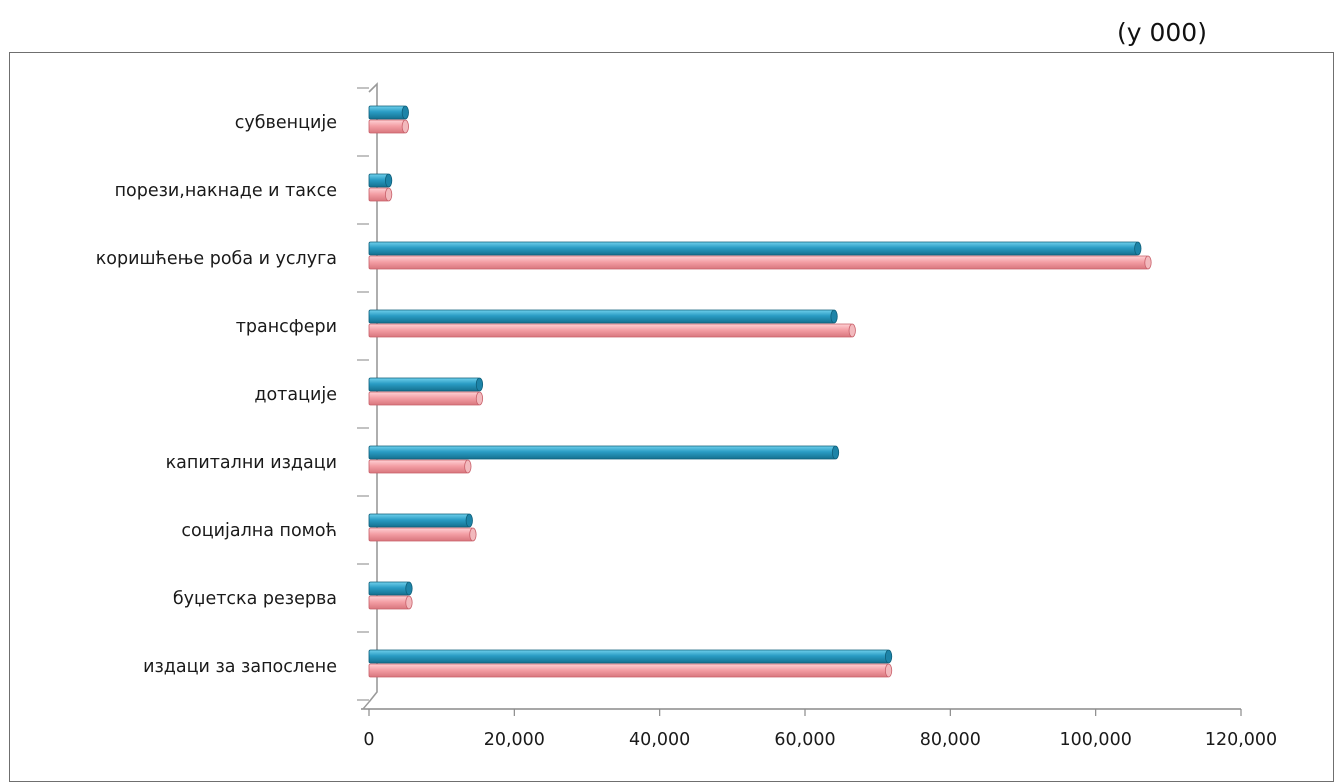 The height and width of the screenshot is (782, 1344). Describe the element at coordinates (216, 259) in the screenshot. I see `category-label: коришћење роба и услуга` at that location.